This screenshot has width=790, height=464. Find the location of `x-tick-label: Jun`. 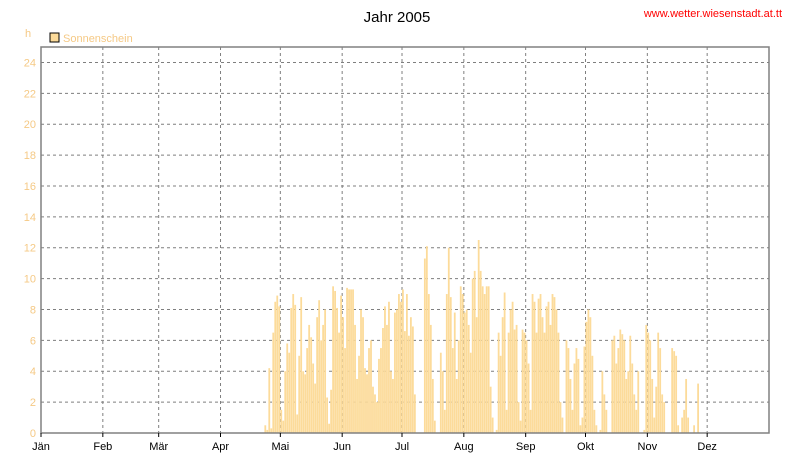

x-tick-label: Jun is located at coordinates (342, 447).